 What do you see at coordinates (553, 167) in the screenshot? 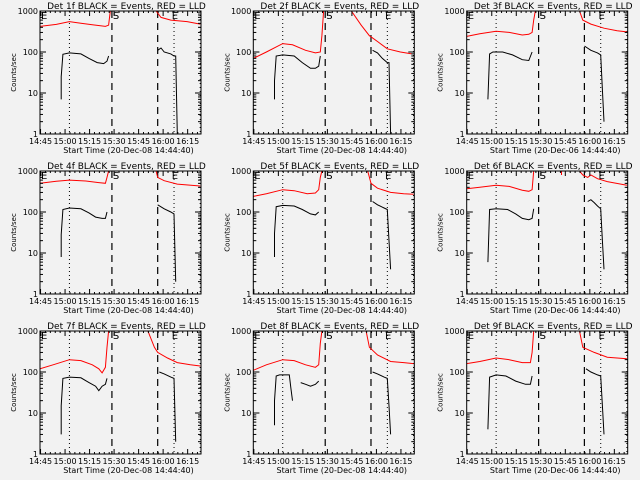
I see `chart-title: Det 6f BLACK = Events, RED = LLD` at bounding box center [553, 167].